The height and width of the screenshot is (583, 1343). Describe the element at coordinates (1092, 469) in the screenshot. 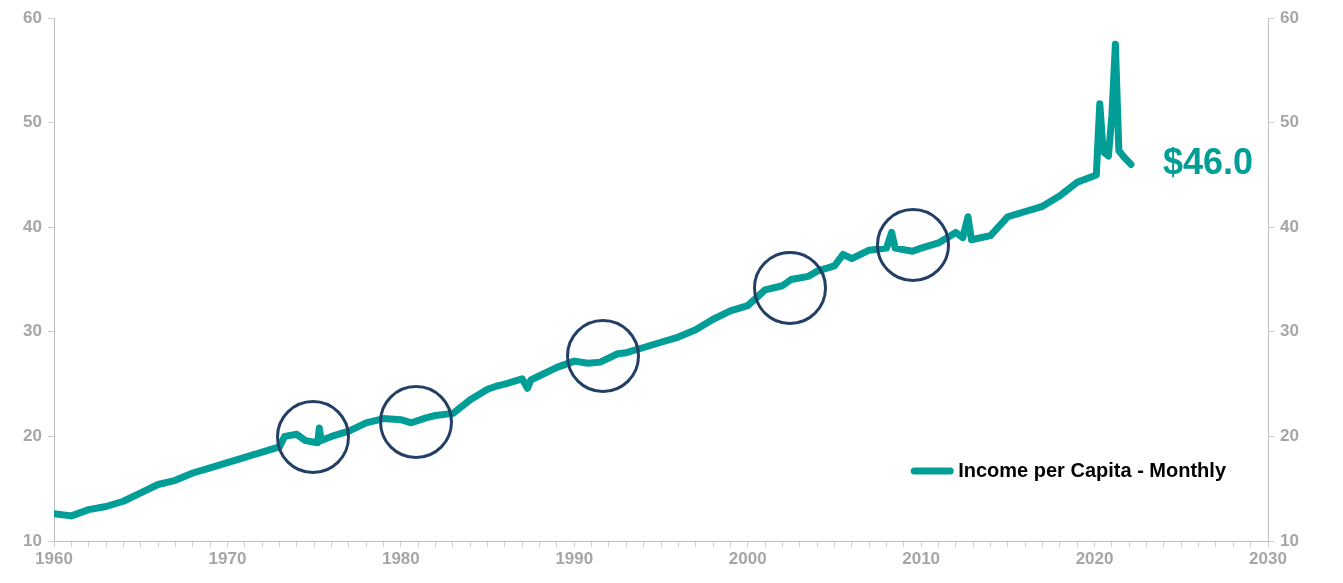

I see `legend-label: Income per Capita - Monthly` at that location.